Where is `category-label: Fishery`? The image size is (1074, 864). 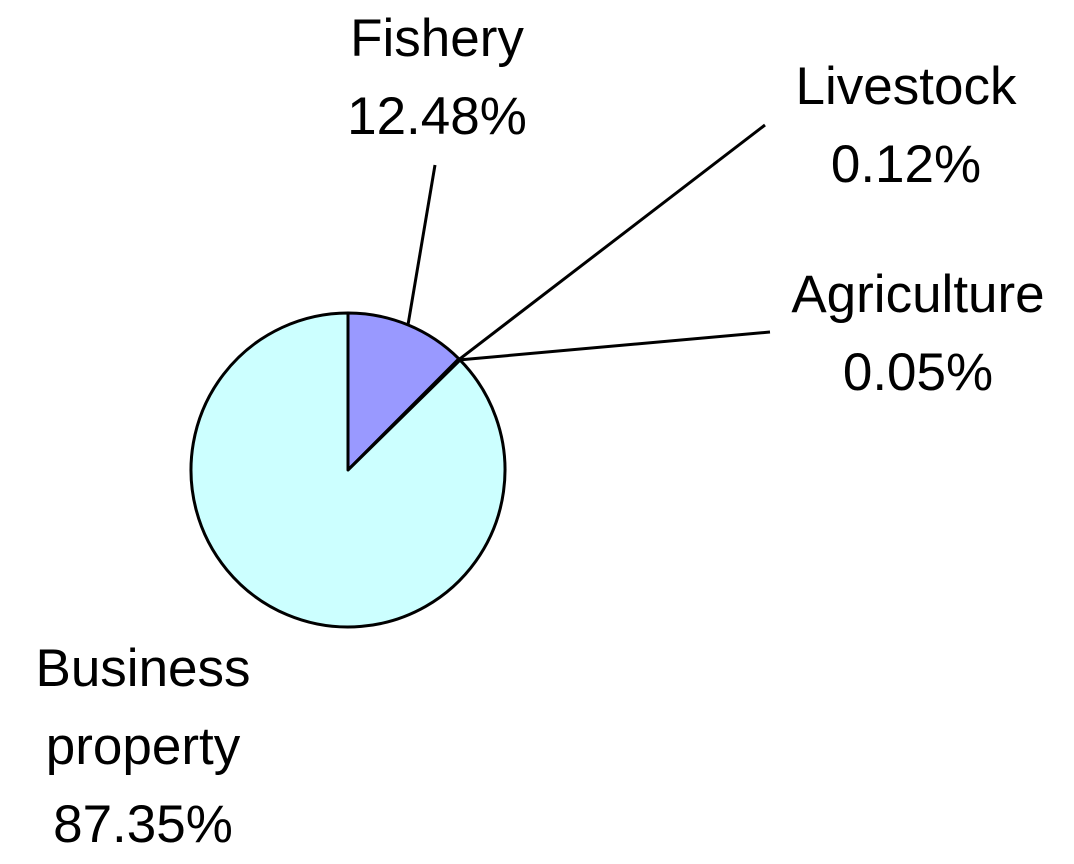
category-label: Fishery is located at coordinates (437, 38).